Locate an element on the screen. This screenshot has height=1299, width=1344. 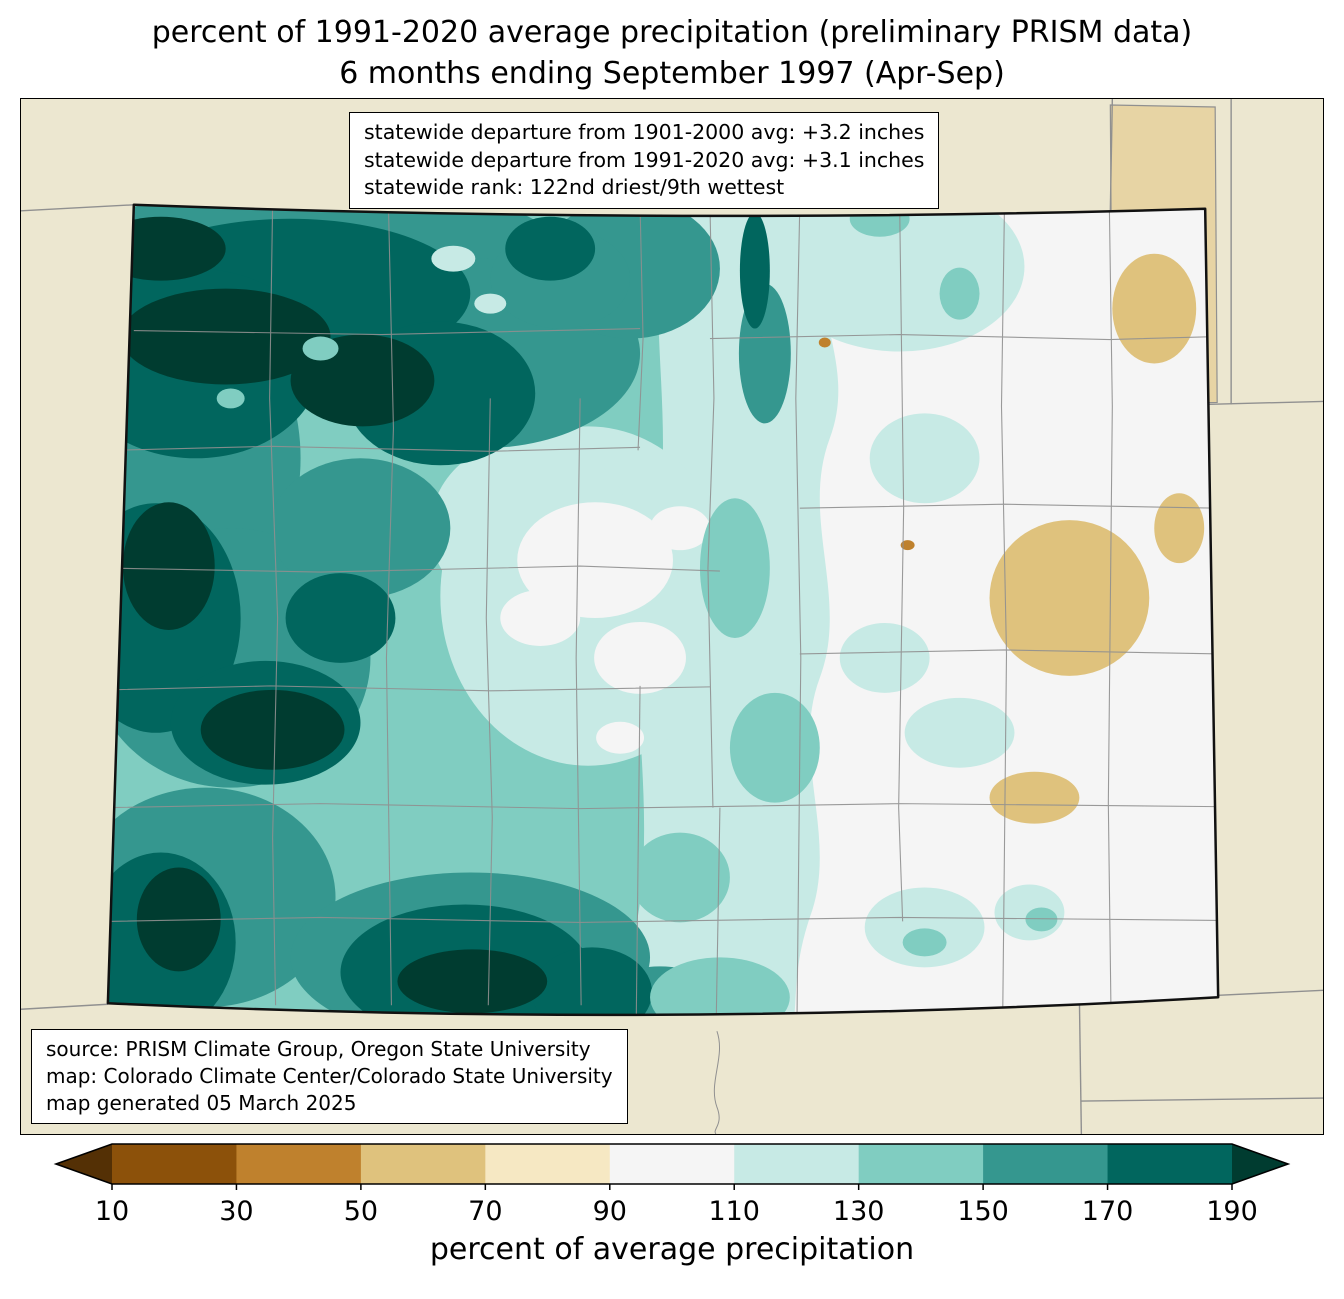
svg-text: 50 is located at coordinates (361, 1211).